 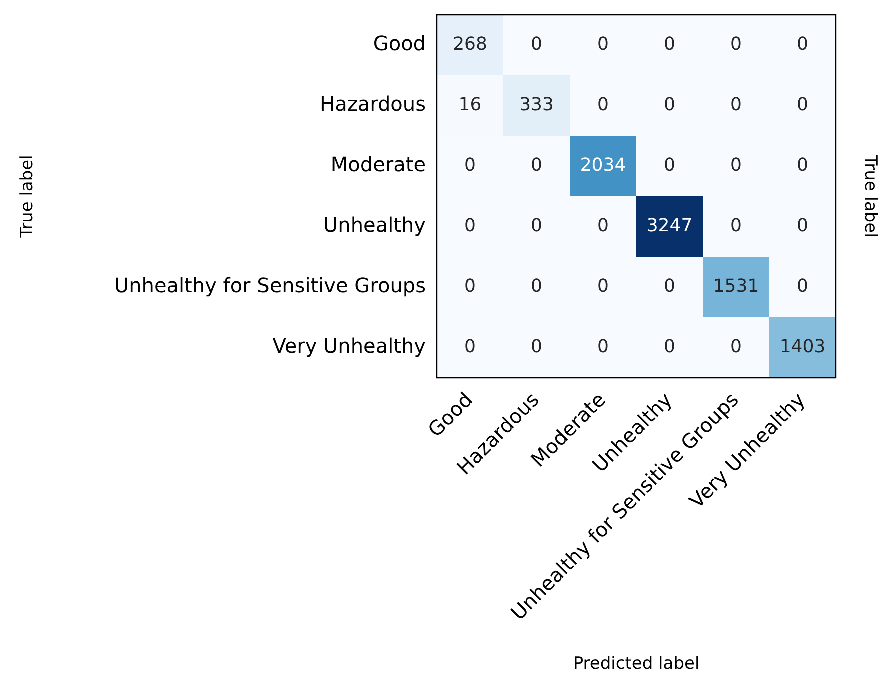 I want to click on y-tick-label: Very Unhealthy, so click(x=349, y=346).